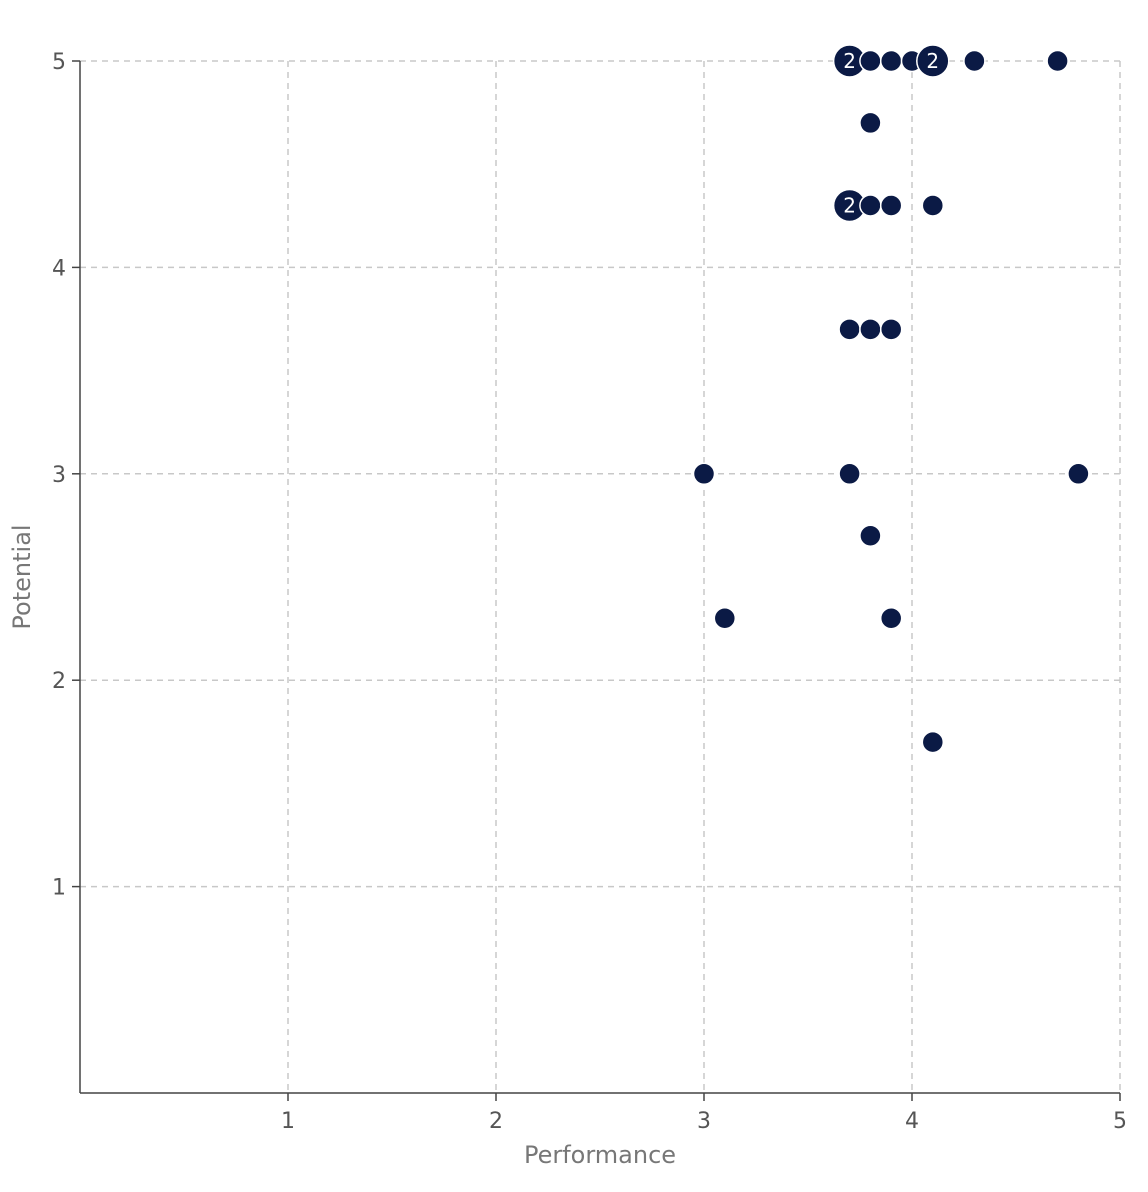 The width and height of the screenshot is (1148, 1192). Describe the element at coordinates (59, 268) in the screenshot. I see `y-tick-label: 4` at that location.